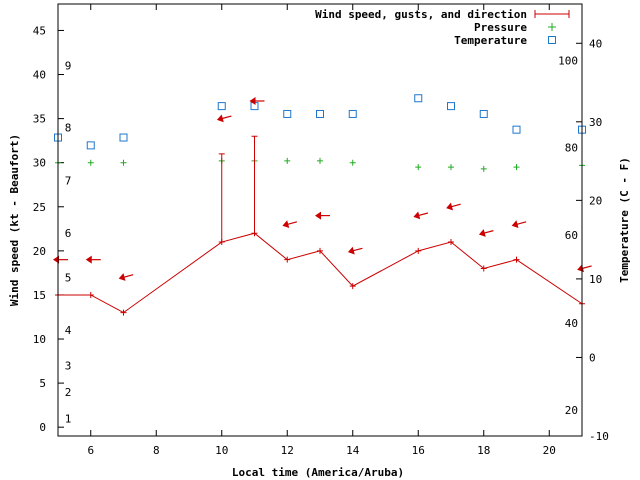 Image resolution: width=640 pixels, height=480 pixels. I want to click on beaufort-label: 6, so click(68, 233).